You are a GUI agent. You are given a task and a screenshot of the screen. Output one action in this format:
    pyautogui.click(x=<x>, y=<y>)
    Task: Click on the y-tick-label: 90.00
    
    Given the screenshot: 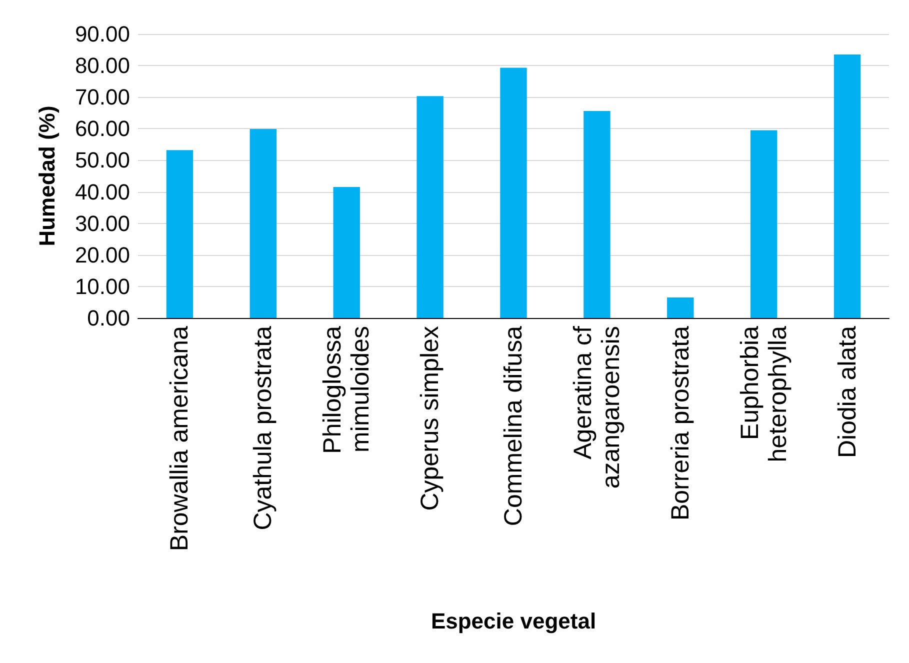 What is the action you would take?
    pyautogui.click(x=102, y=34)
    